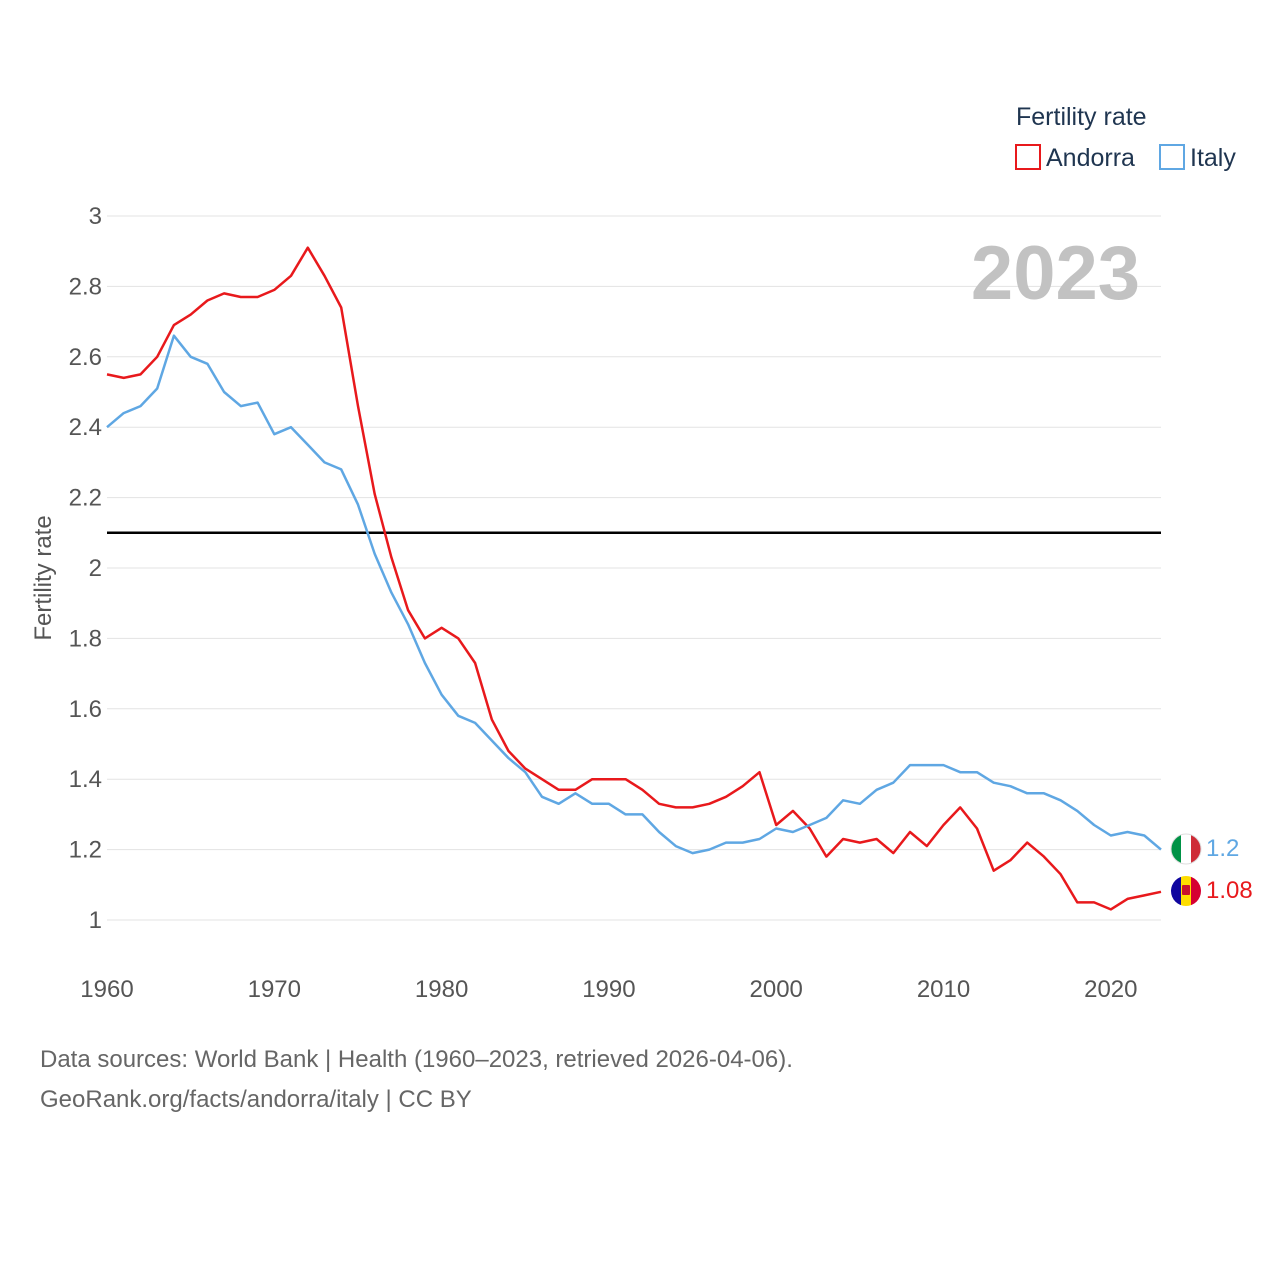 The height and width of the screenshot is (1280, 1280). Describe the element at coordinates (85, 357) in the screenshot. I see `y-tick-label: 2.6` at that location.